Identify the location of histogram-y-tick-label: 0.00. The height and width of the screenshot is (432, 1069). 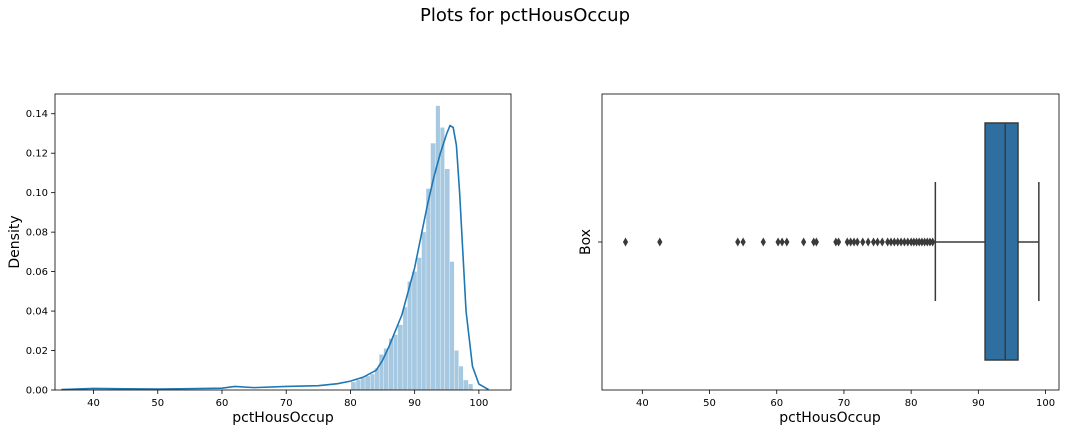
(37, 391).